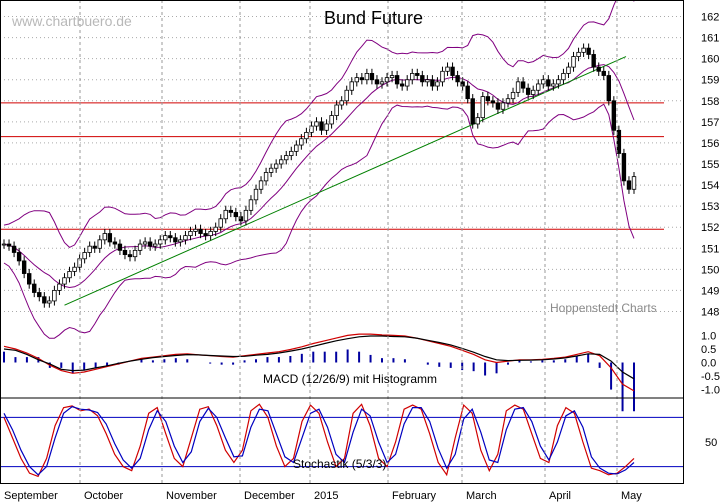 The height and width of the screenshot is (502, 723). What do you see at coordinates (710, 207) in the screenshot?
I see `price-y-tick: 153` at bounding box center [710, 207].